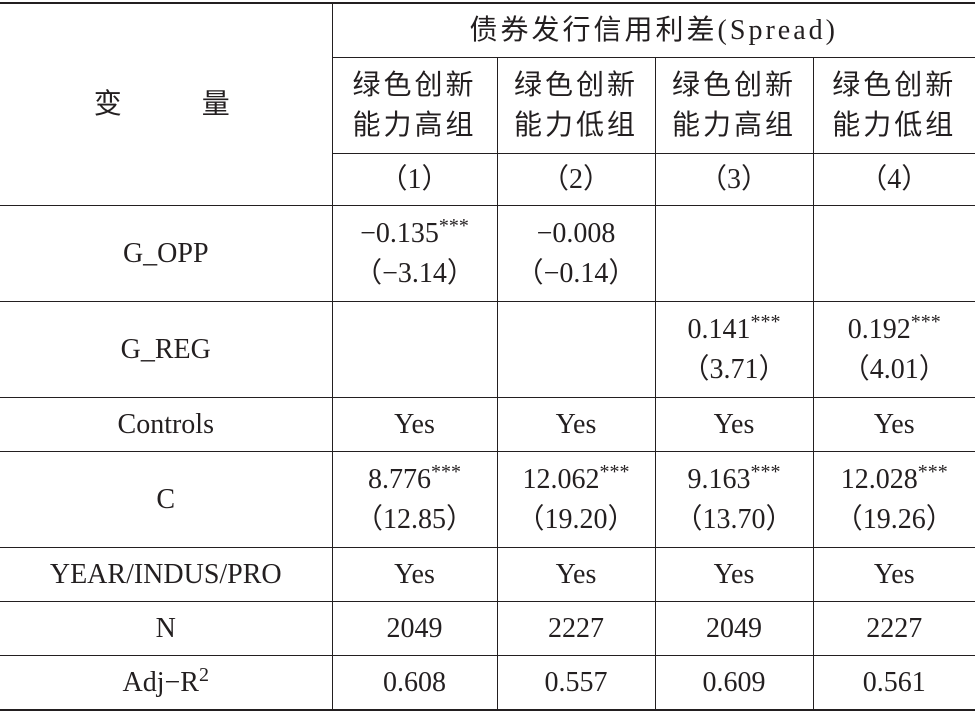 This screenshot has height=727, width=980. Describe the element at coordinates (879, 329) in the screenshot. I see `coef: 0.192` at that location.